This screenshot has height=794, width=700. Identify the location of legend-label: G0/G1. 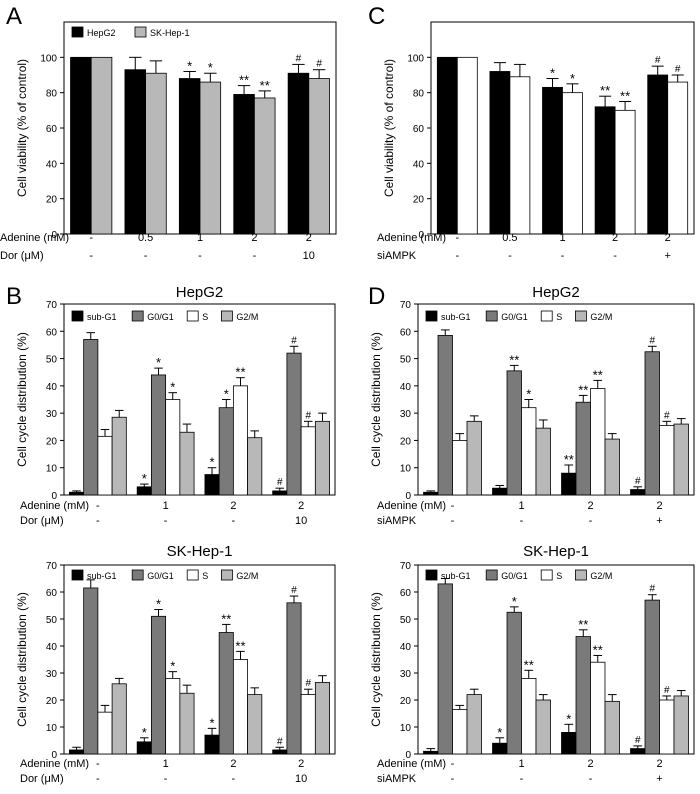
(160, 317).